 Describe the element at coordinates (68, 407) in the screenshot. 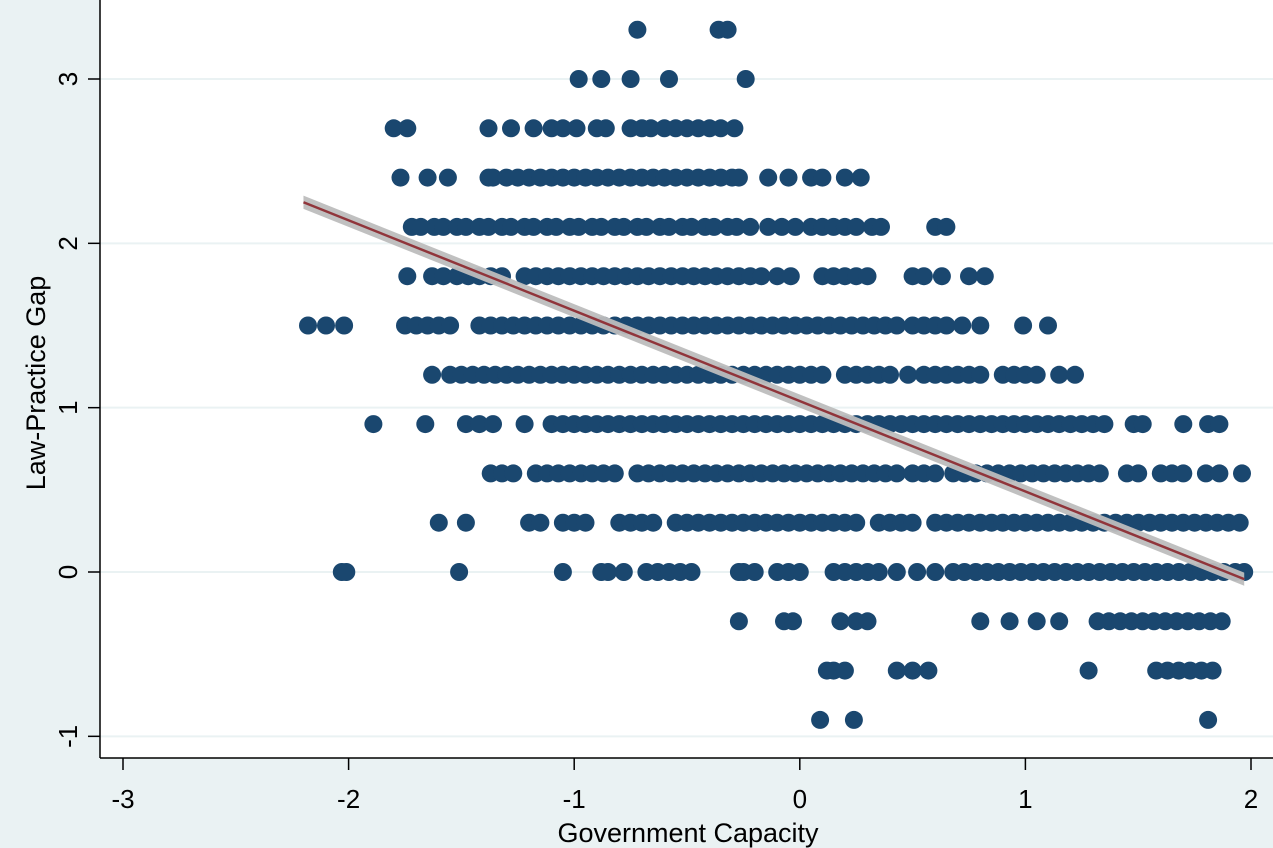

I see `y-tick-label: 1` at that location.